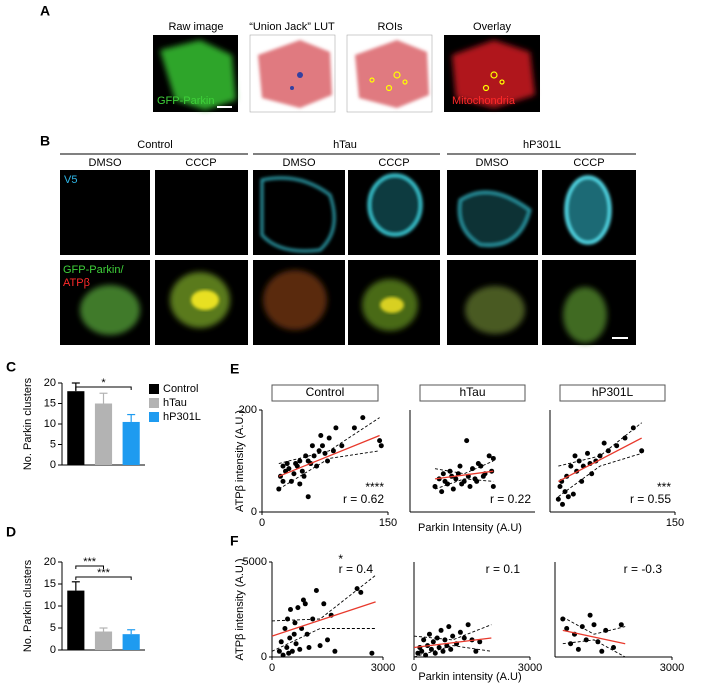  What do you see at coordinates (484, 101) in the screenshot?
I see `image-label: Mitochondria` at bounding box center [484, 101].